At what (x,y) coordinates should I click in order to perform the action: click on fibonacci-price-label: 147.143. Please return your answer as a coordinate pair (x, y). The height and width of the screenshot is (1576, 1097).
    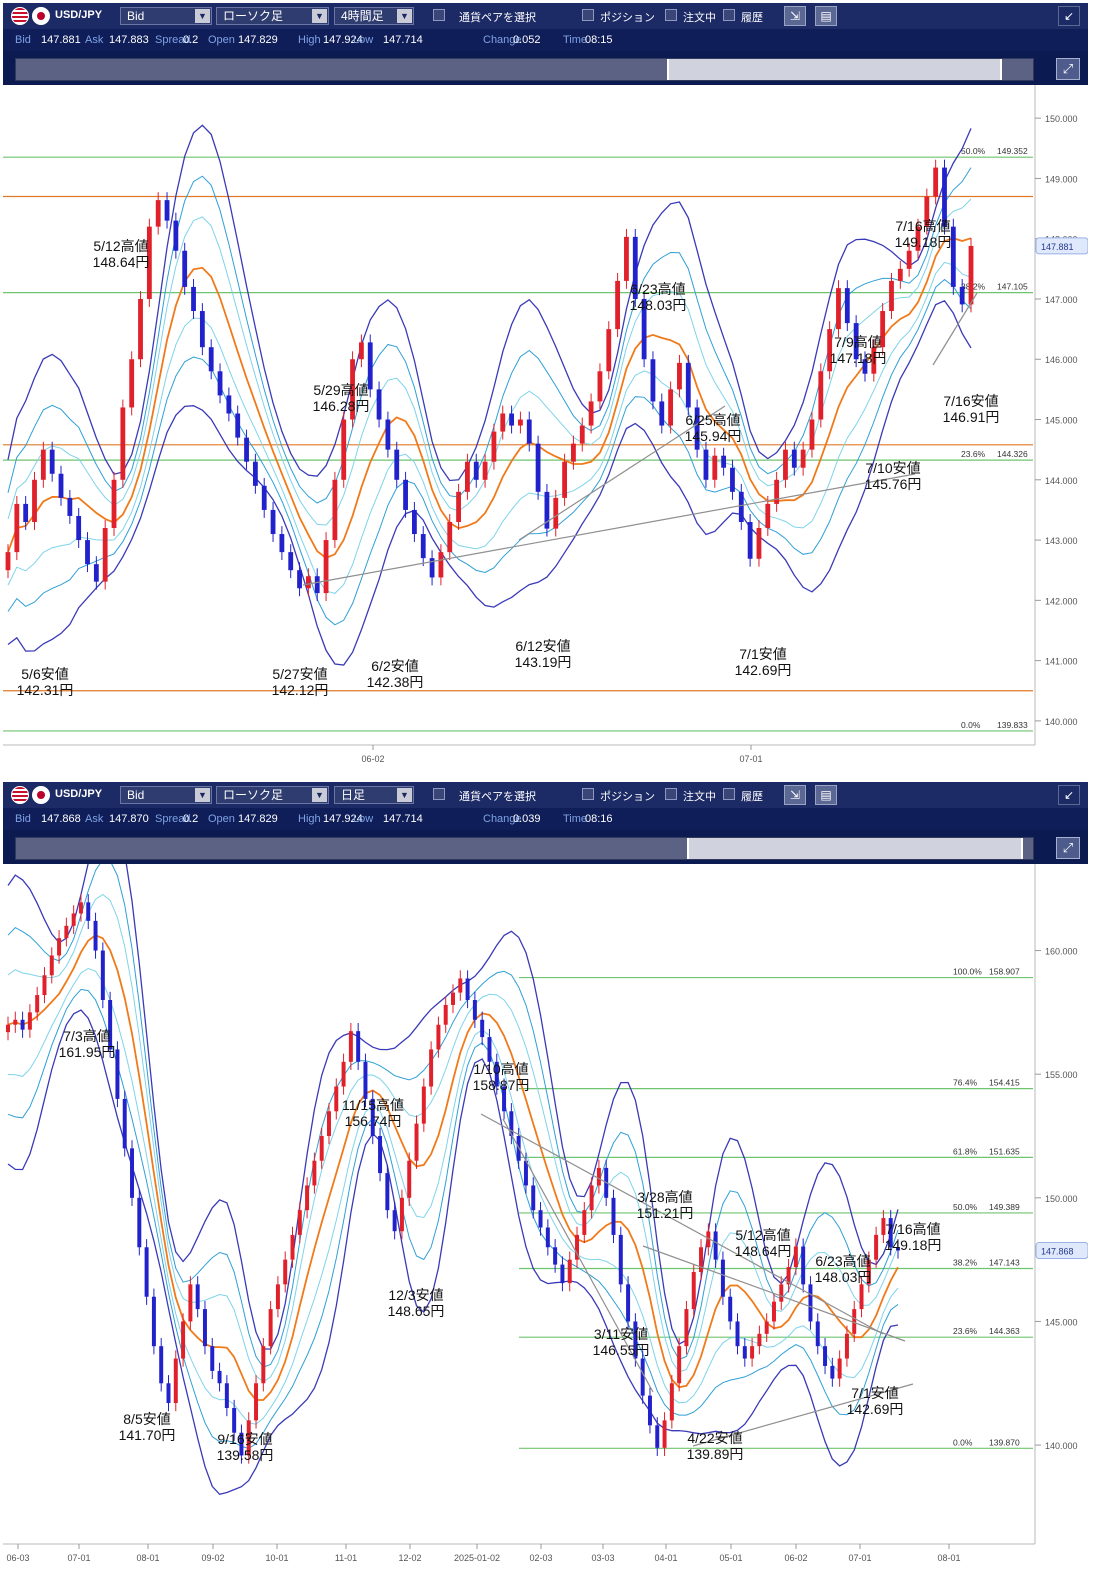
    Looking at the image, I should click on (1004, 1262).